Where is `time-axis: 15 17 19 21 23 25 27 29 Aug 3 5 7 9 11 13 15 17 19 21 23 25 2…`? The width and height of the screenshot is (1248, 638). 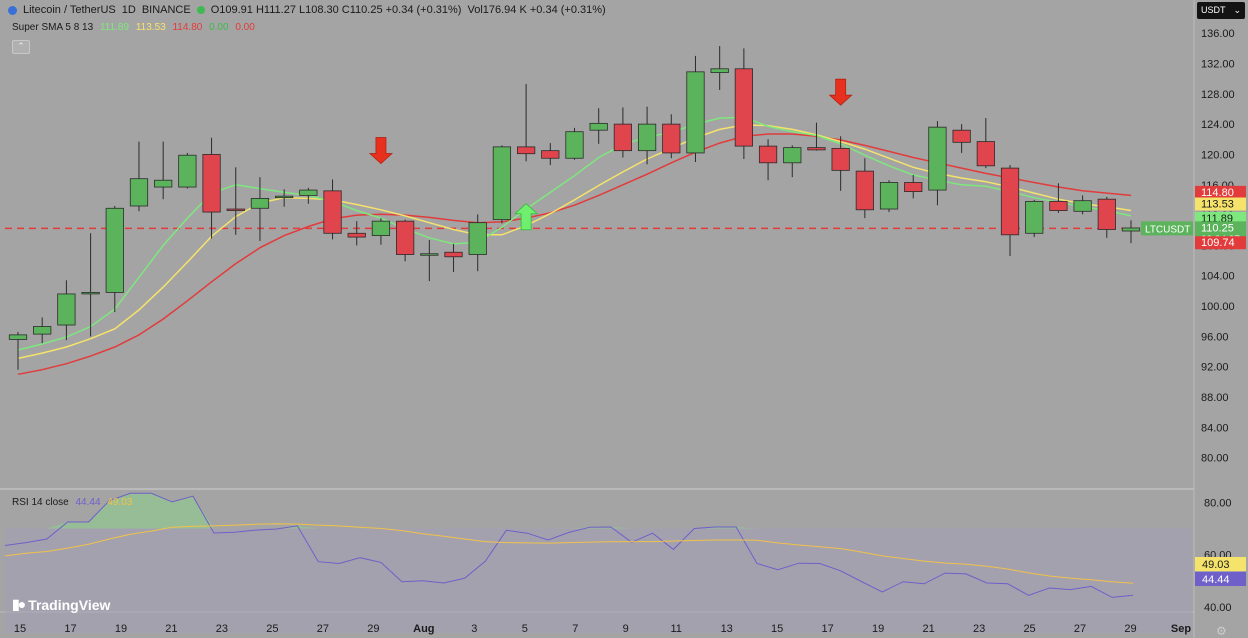 time-axis: 15 17 19 21 23 25 27 29 Aug 3 5 7 9 11 13 15 17 19 21 23 25 2… is located at coordinates (602, 629).